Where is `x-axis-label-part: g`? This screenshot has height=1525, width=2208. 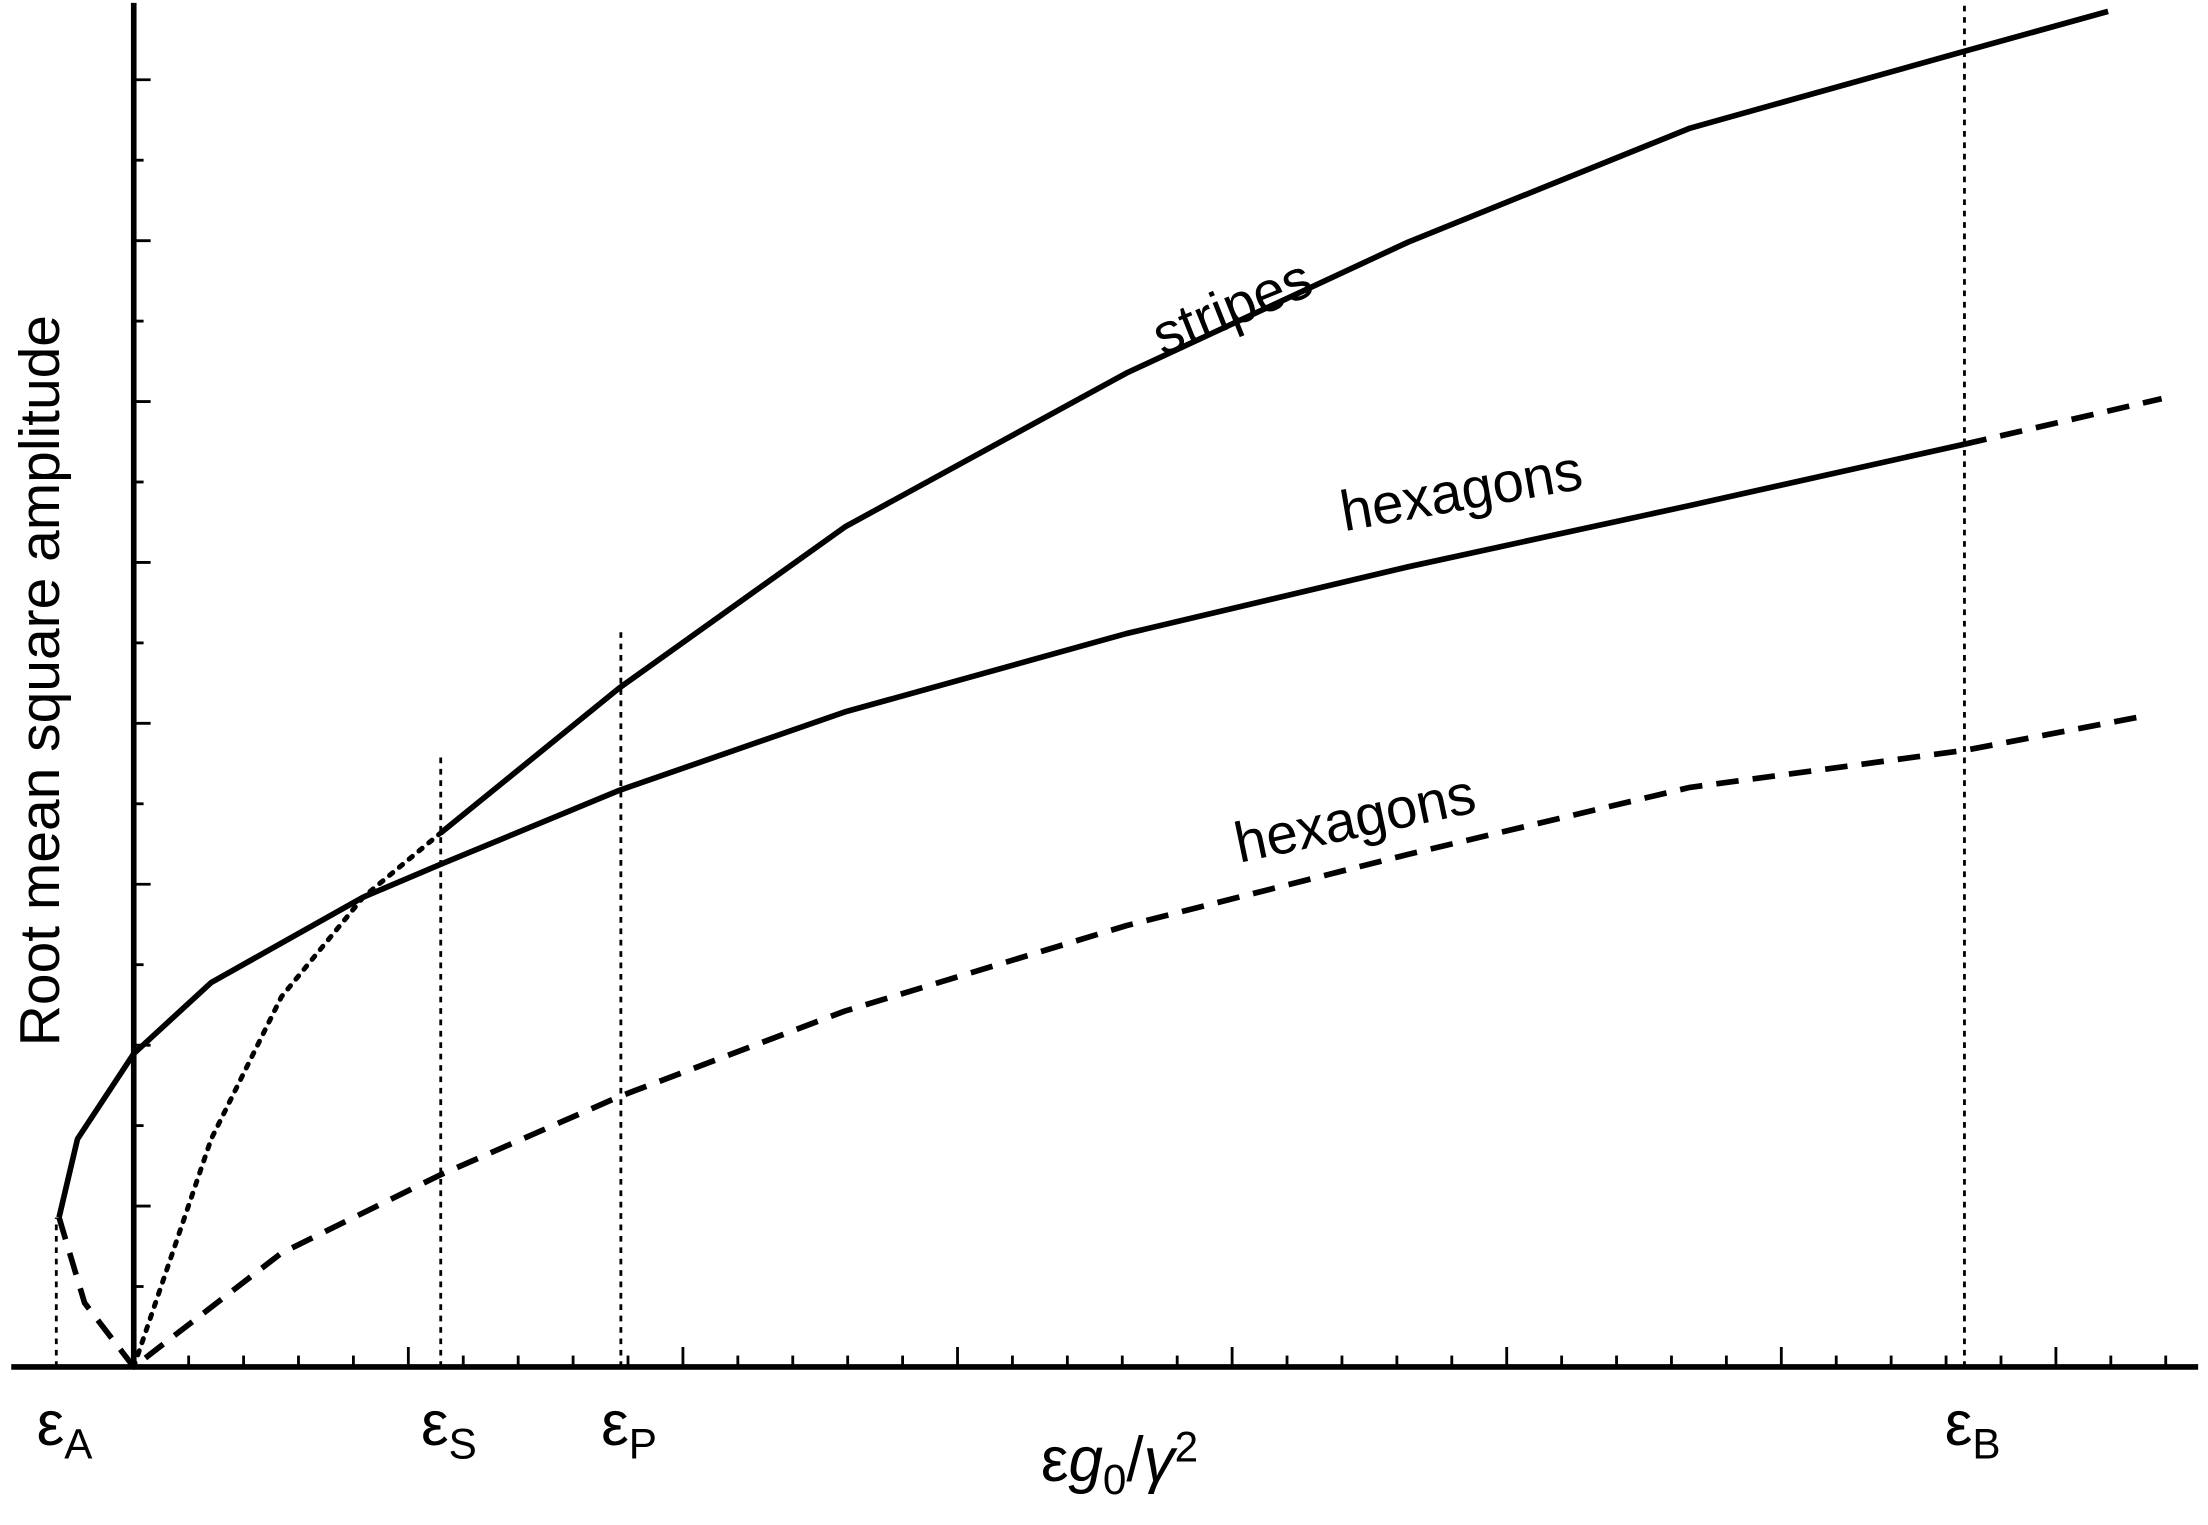
x-axis-label-part: g is located at coordinates (1085, 1460).